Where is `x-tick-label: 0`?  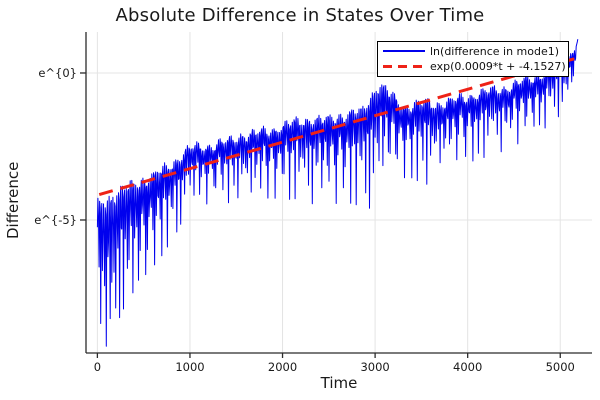 x-tick-label: 0 is located at coordinates (97, 367).